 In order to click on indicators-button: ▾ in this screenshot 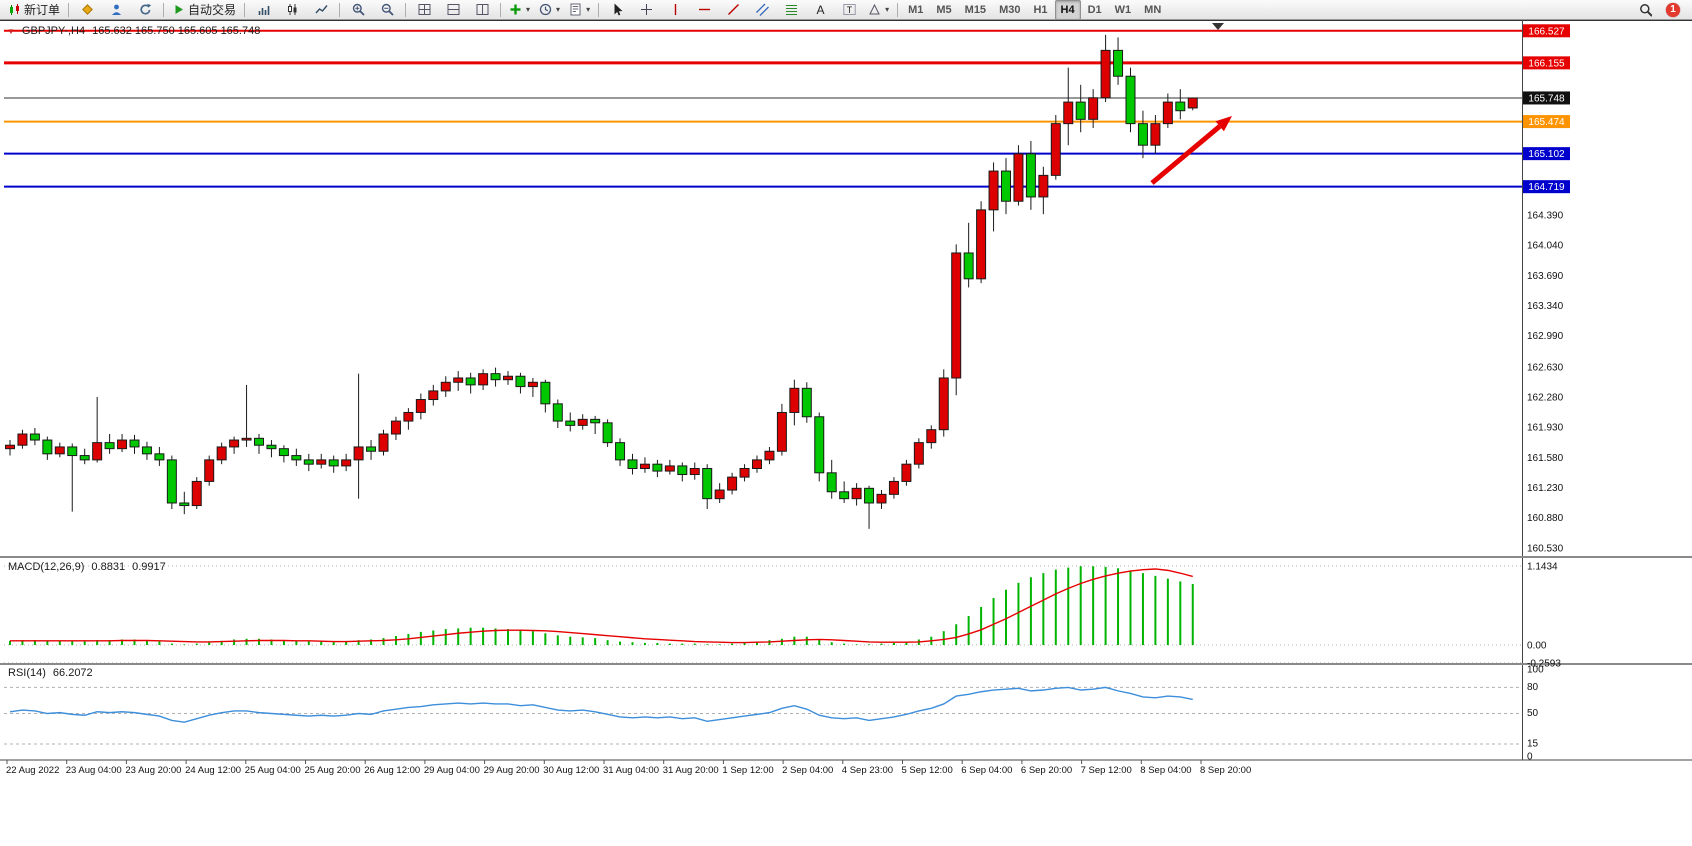, I will do `click(519, 10)`.